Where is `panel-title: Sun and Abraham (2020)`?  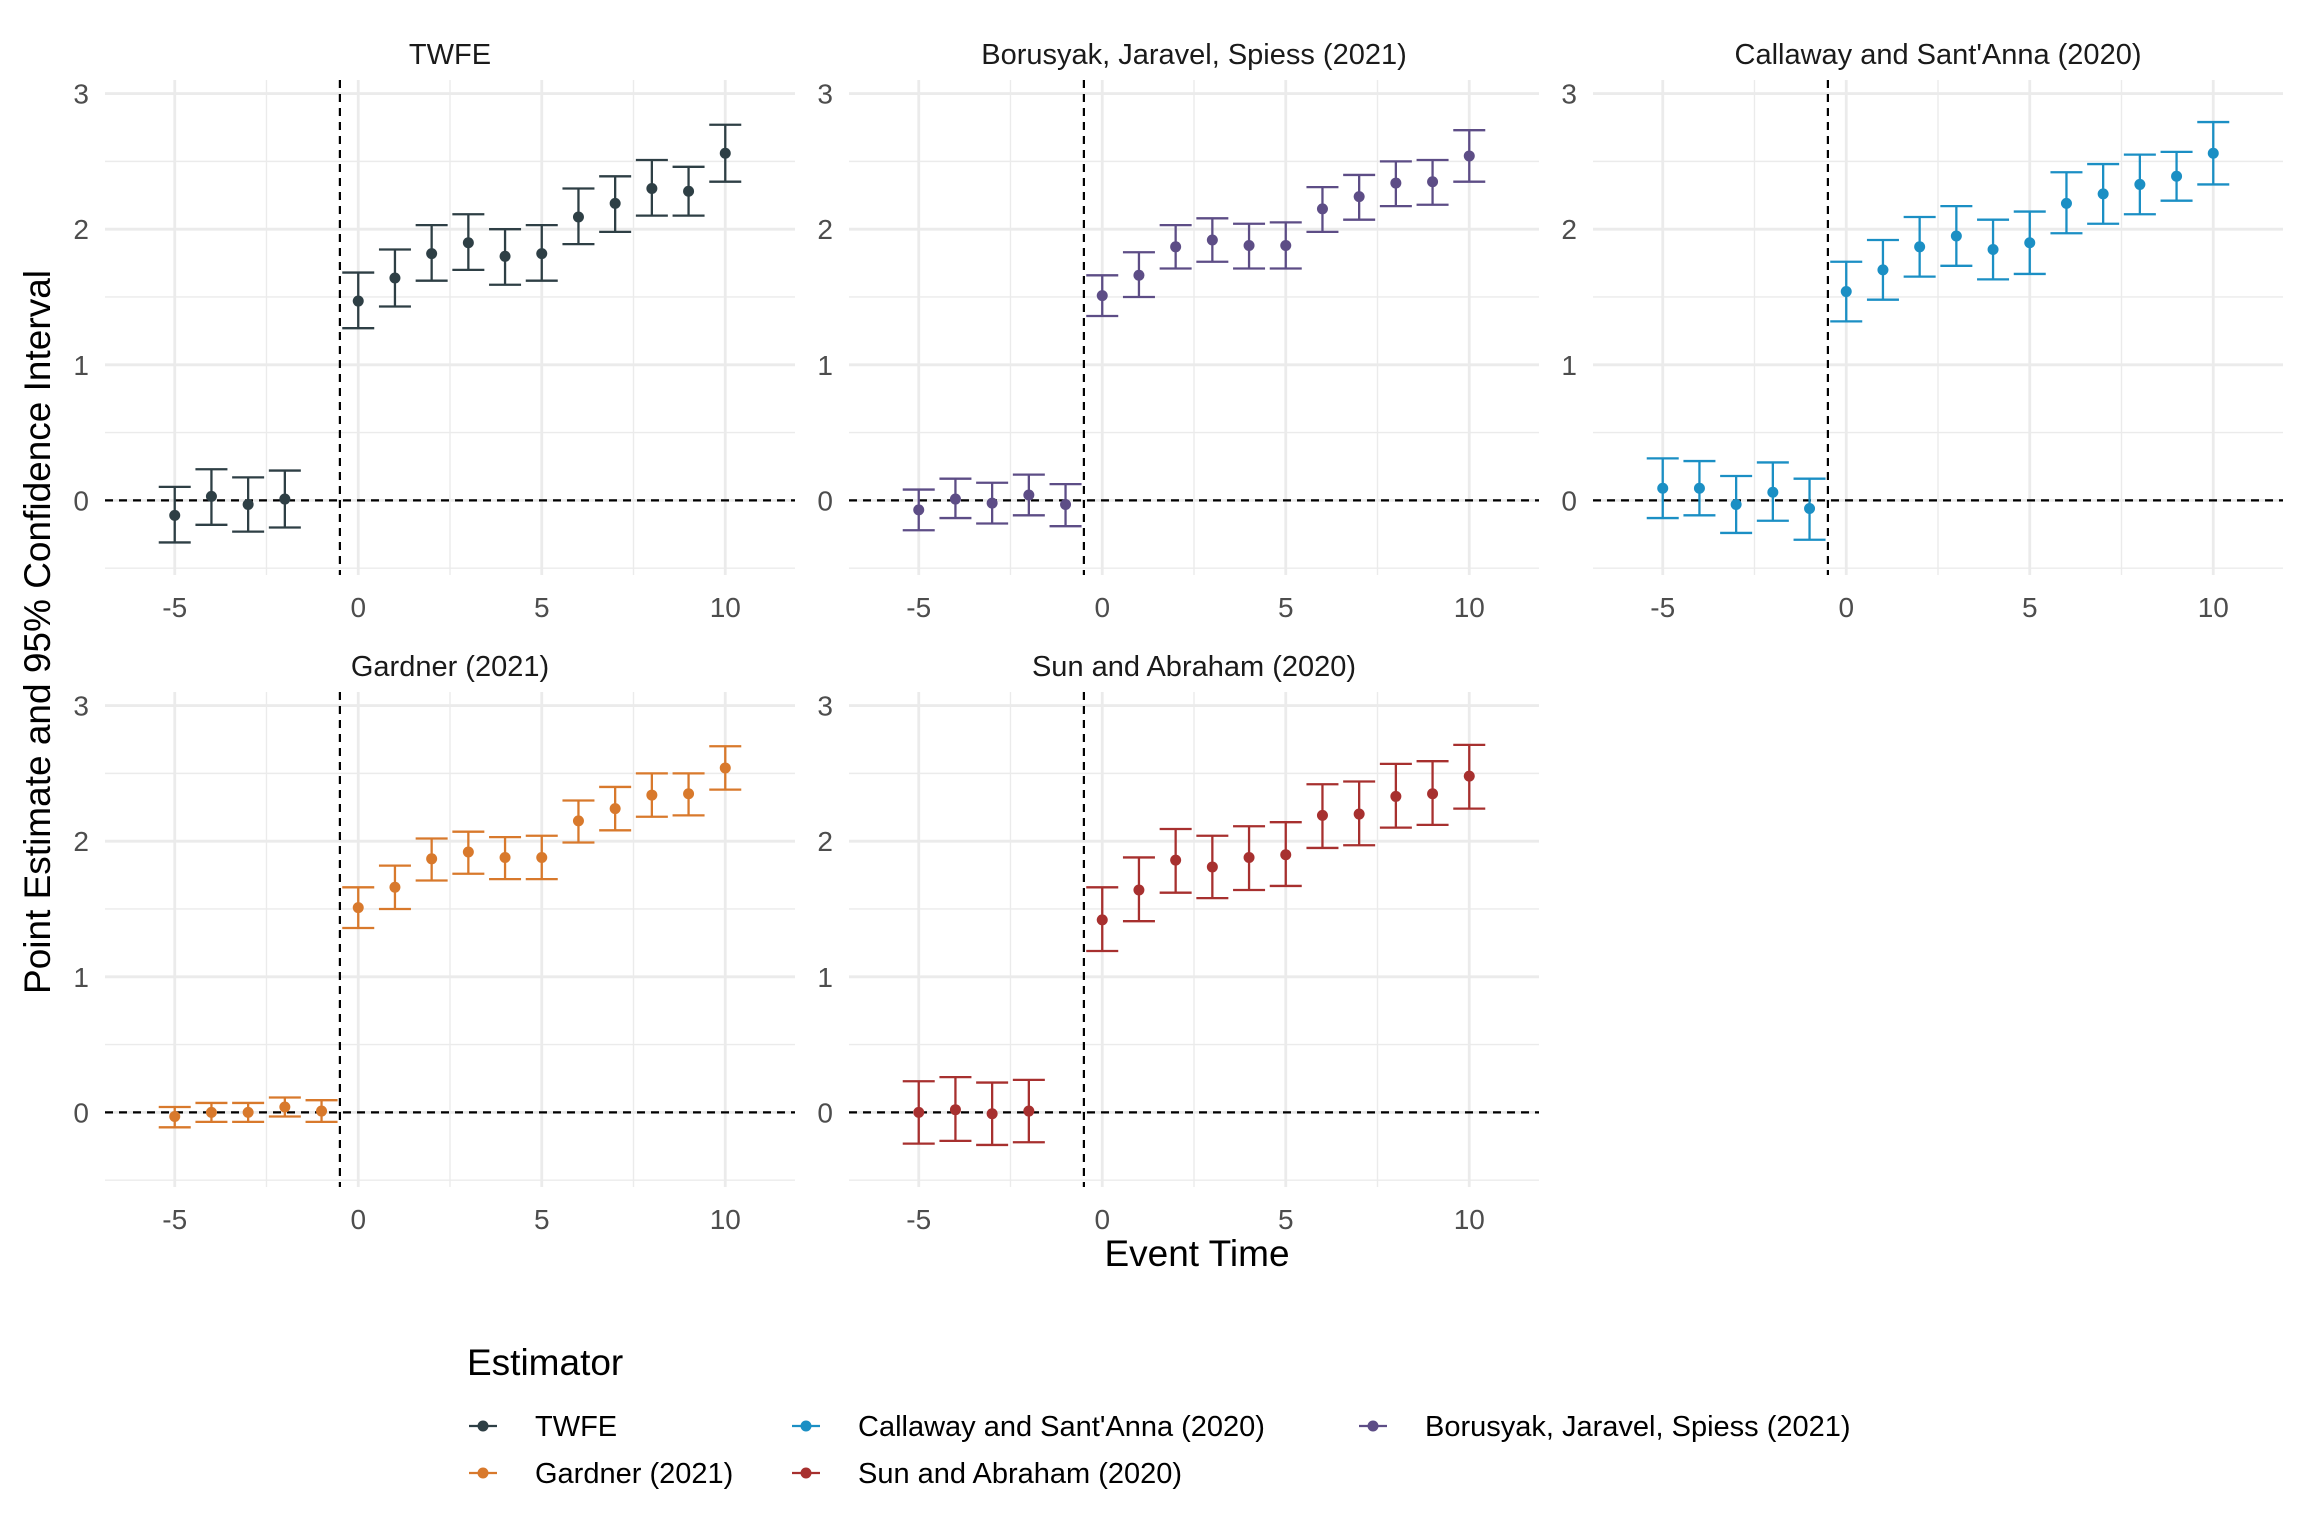
panel-title: Sun and Abraham (2020) is located at coordinates (1194, 667).